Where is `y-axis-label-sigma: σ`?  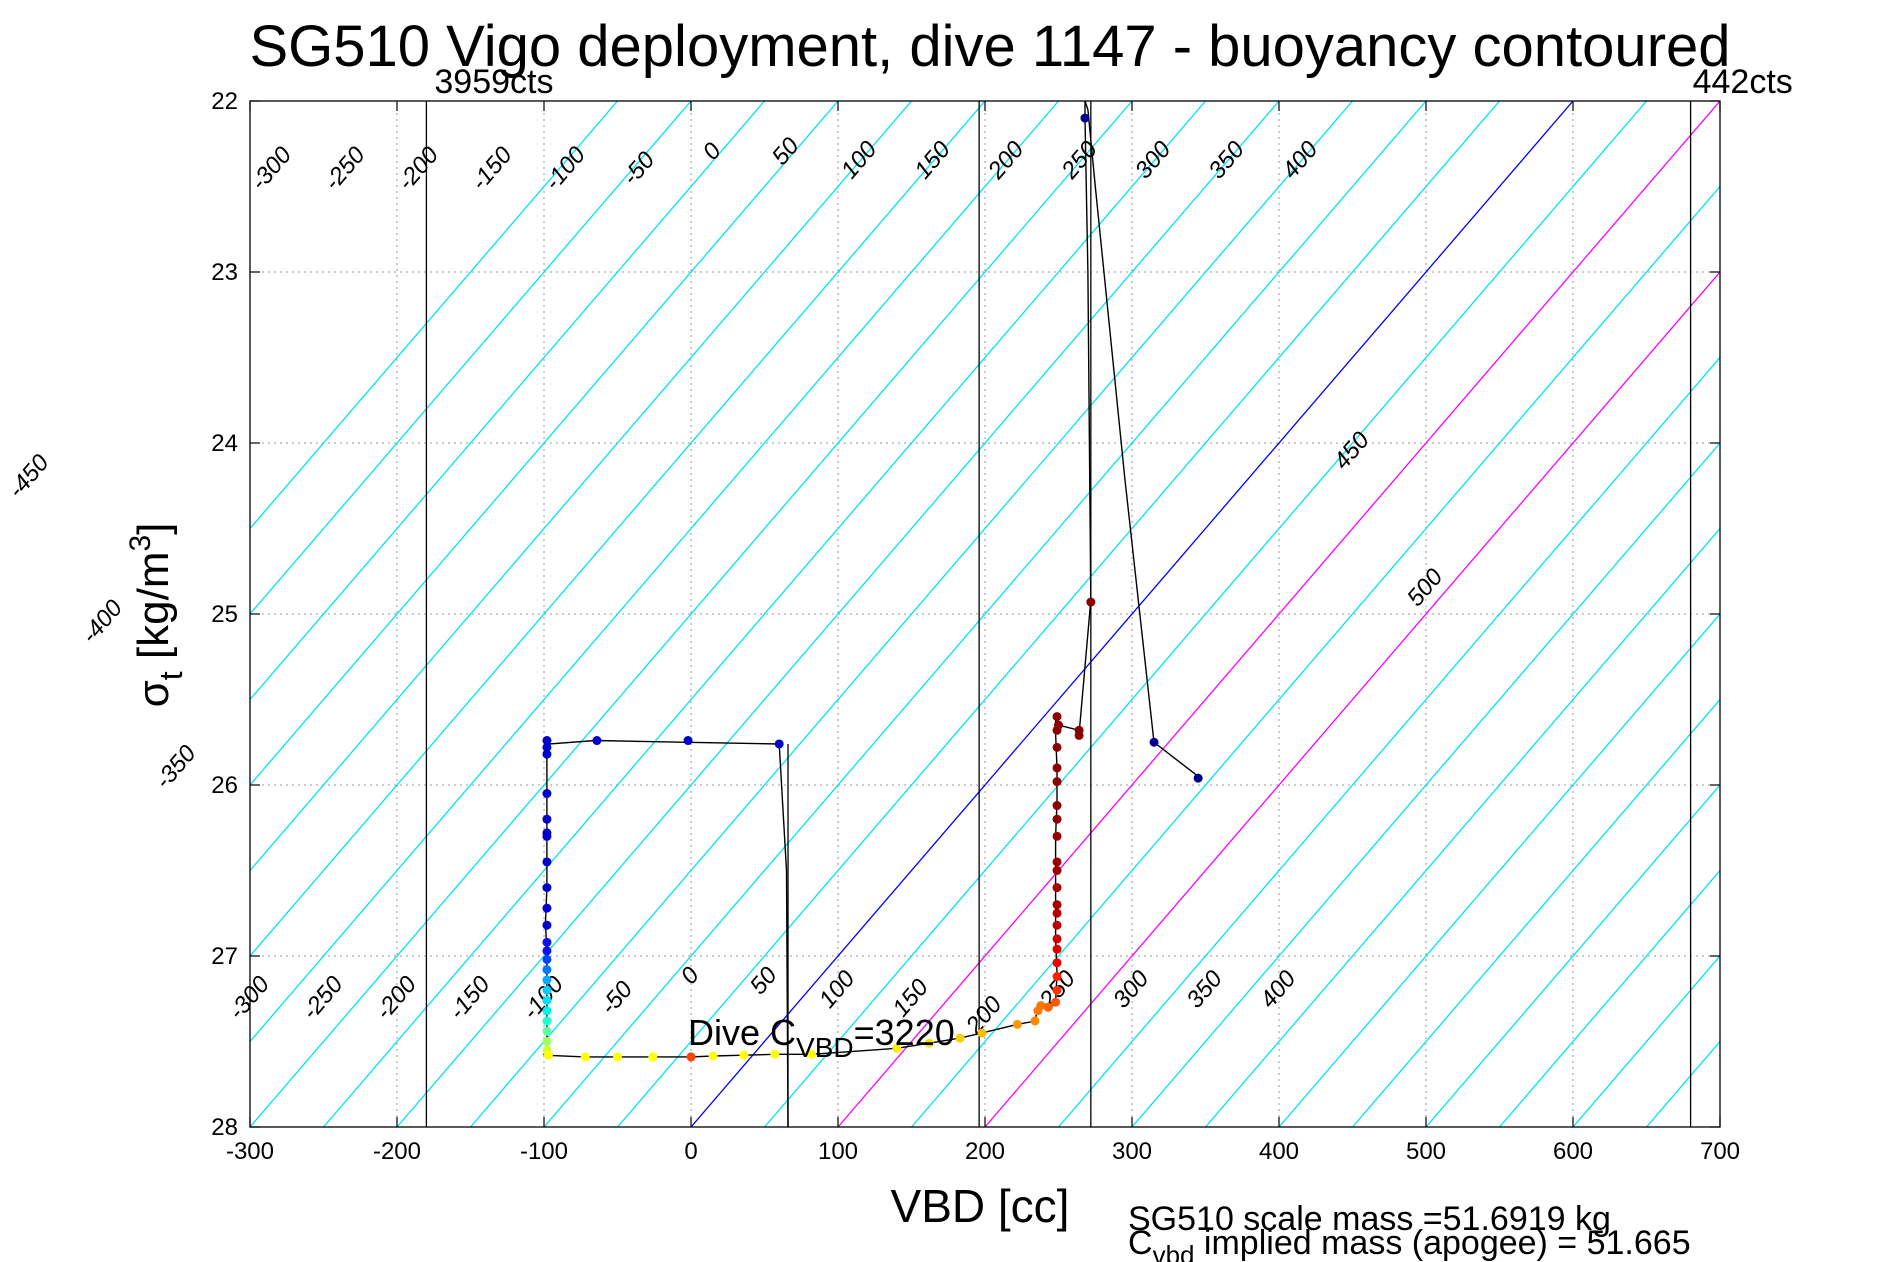
y-axis-label-sigma: σ is located at coordinates (153, 693).